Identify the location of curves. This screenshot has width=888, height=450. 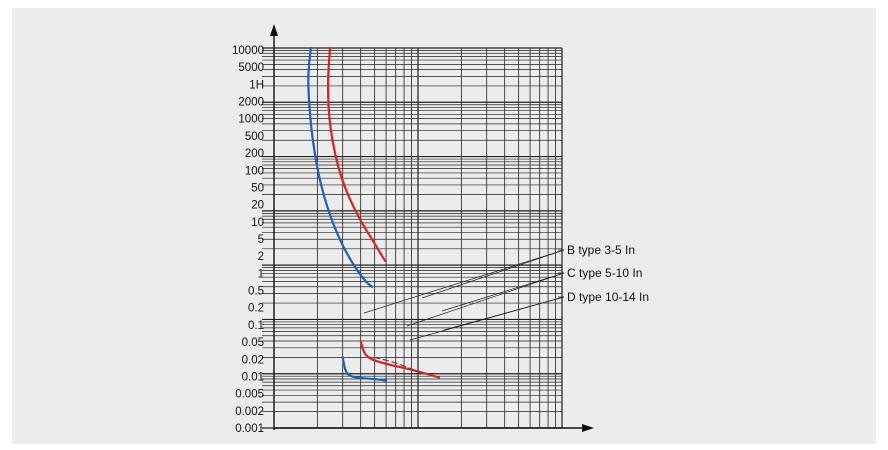
(374, 214).